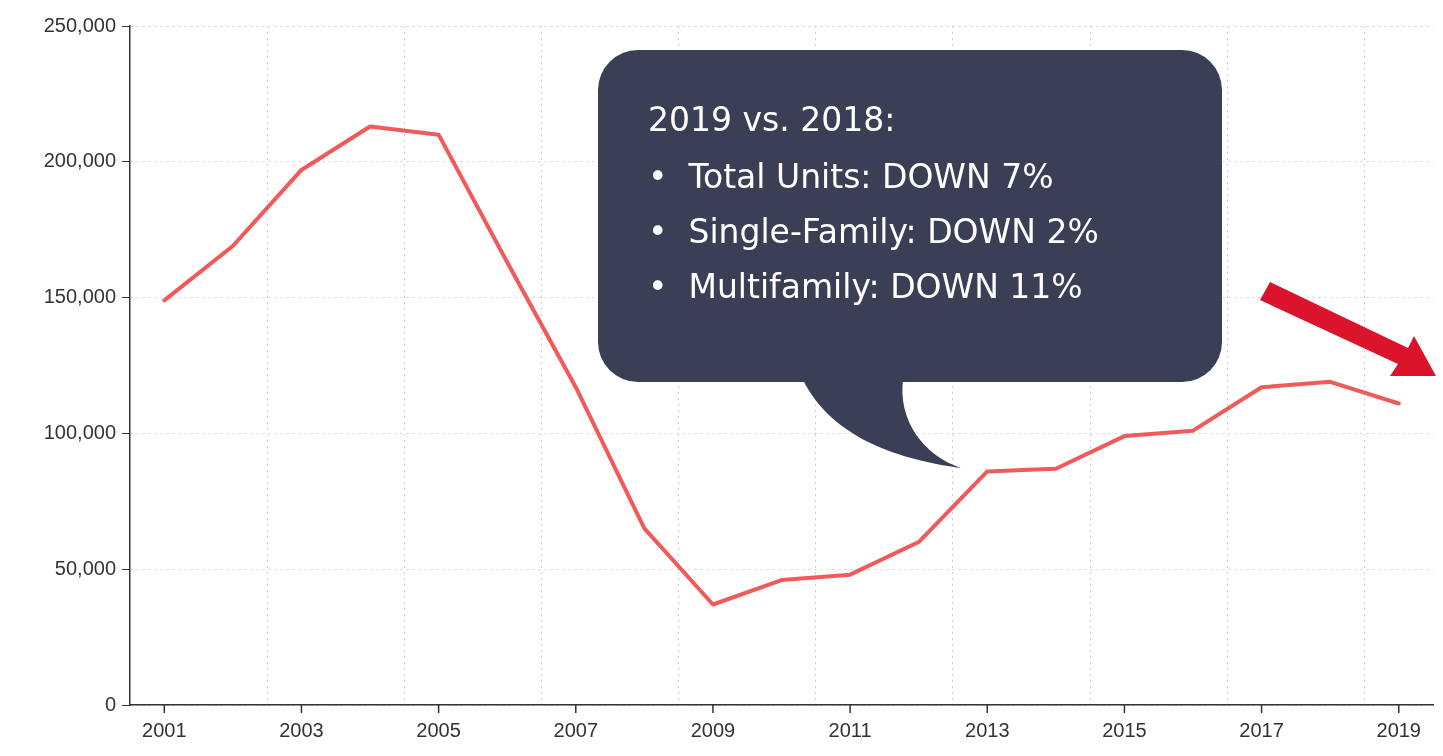 This screenshot has height=756, width=1443. I want to click on x-tick-label: 2003, so click(301, 729).